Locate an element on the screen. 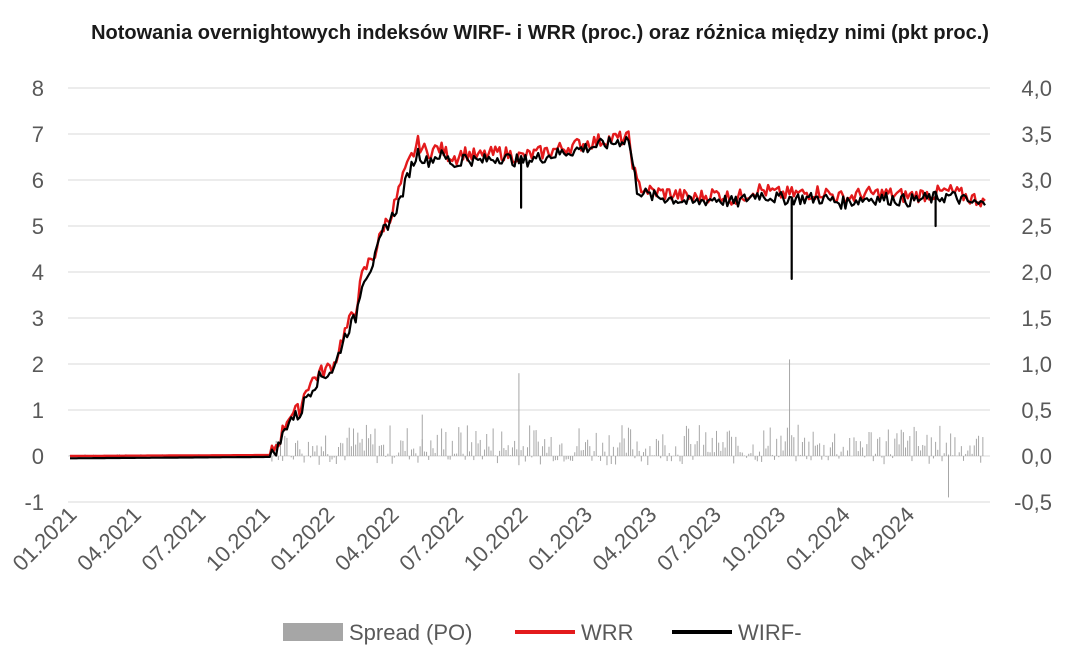 This screenshot has height=668, width=1080. left-tick-label: 5 is located at coordinates (38, 226).